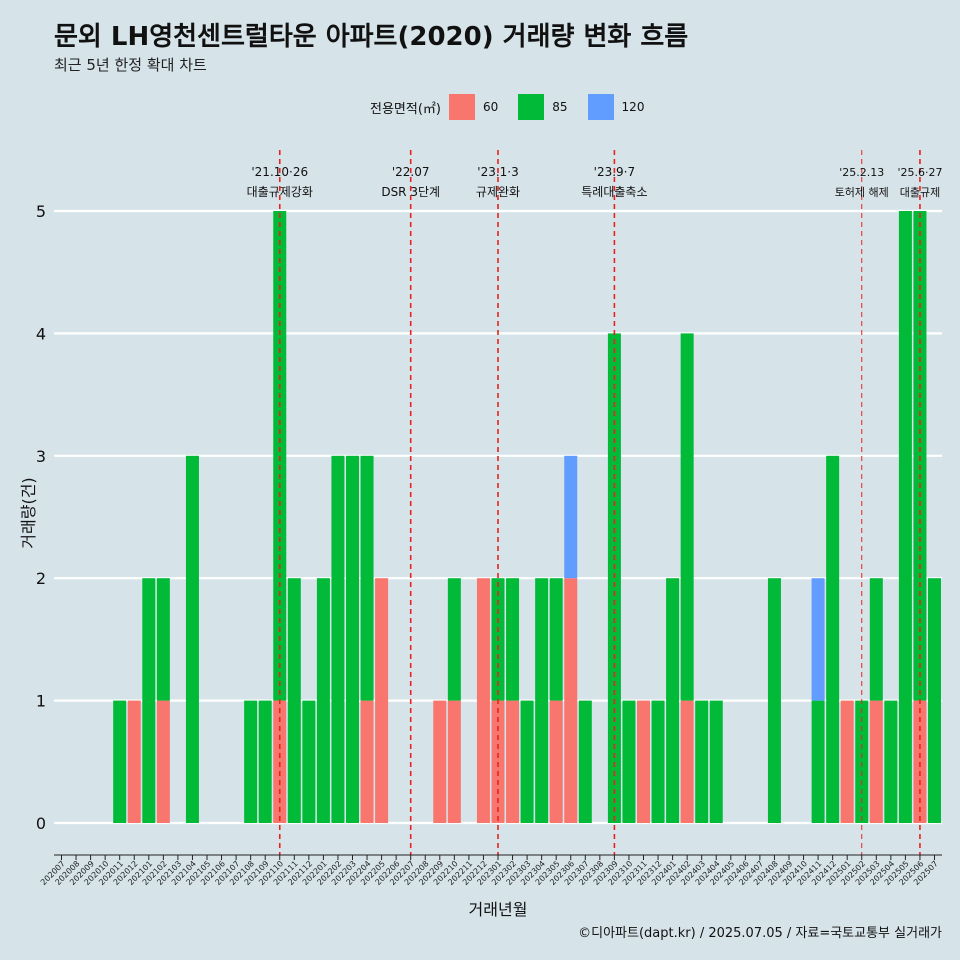 The image size is (960, 960). I want to click on event-label: 대출규제, so click(920, 192).